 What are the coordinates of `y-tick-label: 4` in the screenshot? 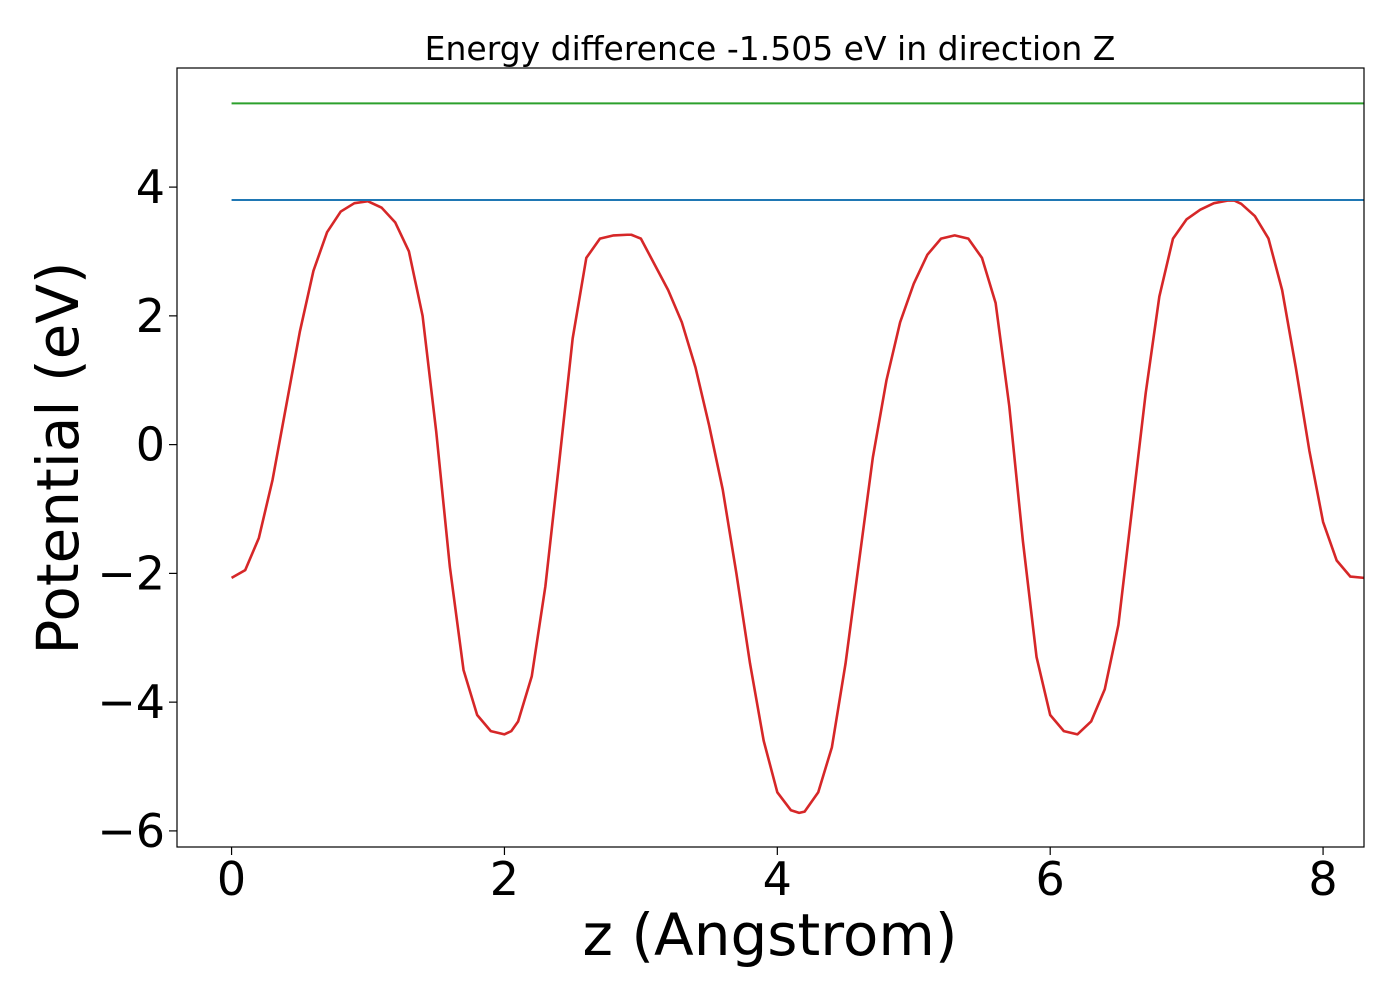 It's located at (150, 187).